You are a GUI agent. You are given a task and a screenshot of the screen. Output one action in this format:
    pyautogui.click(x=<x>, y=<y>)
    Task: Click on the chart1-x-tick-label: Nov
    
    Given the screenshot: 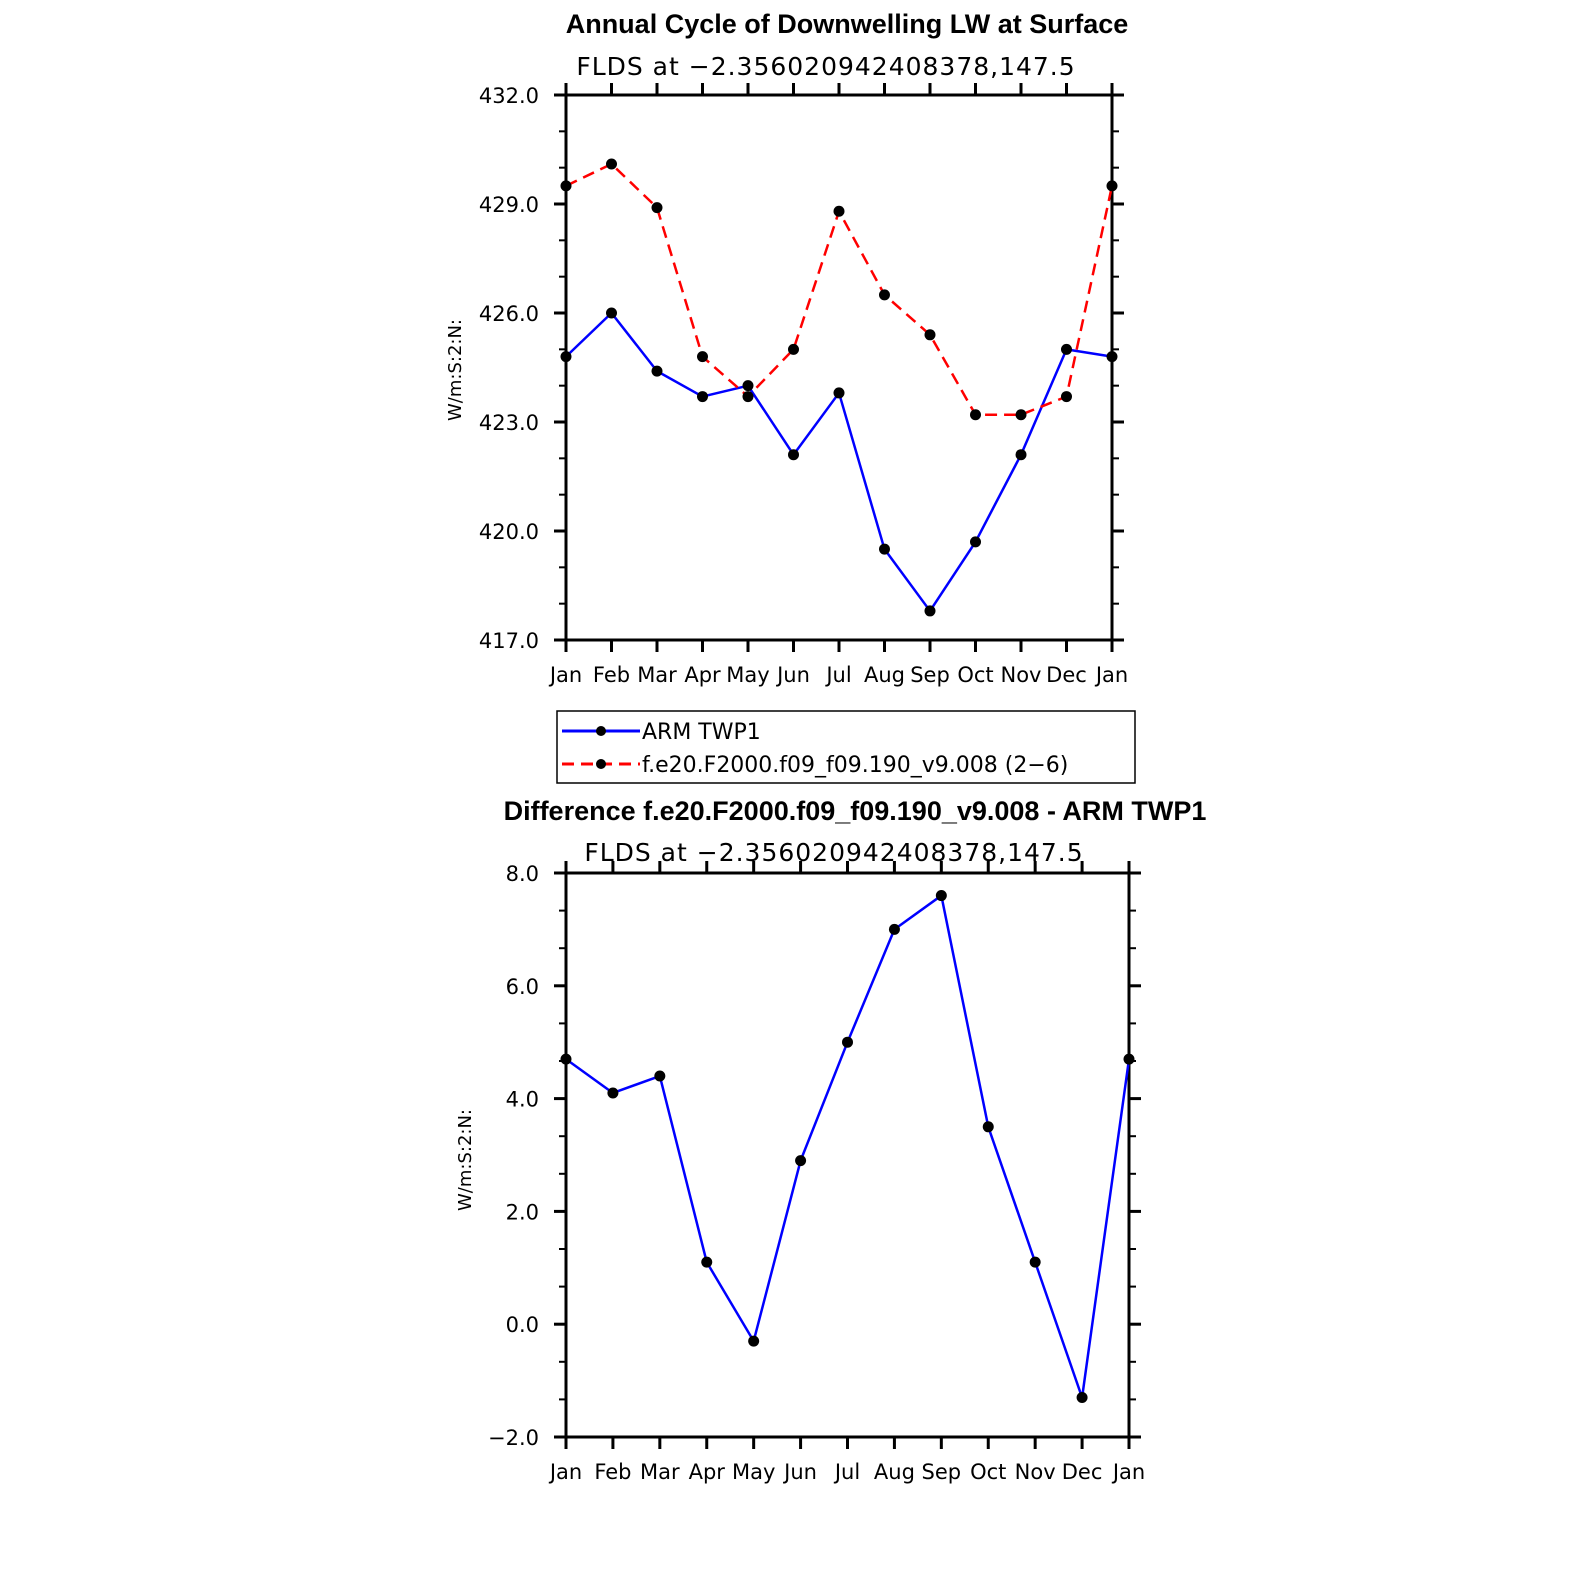 What is the action you would take?
    pyautogui.click(x=1021, y=675)
    